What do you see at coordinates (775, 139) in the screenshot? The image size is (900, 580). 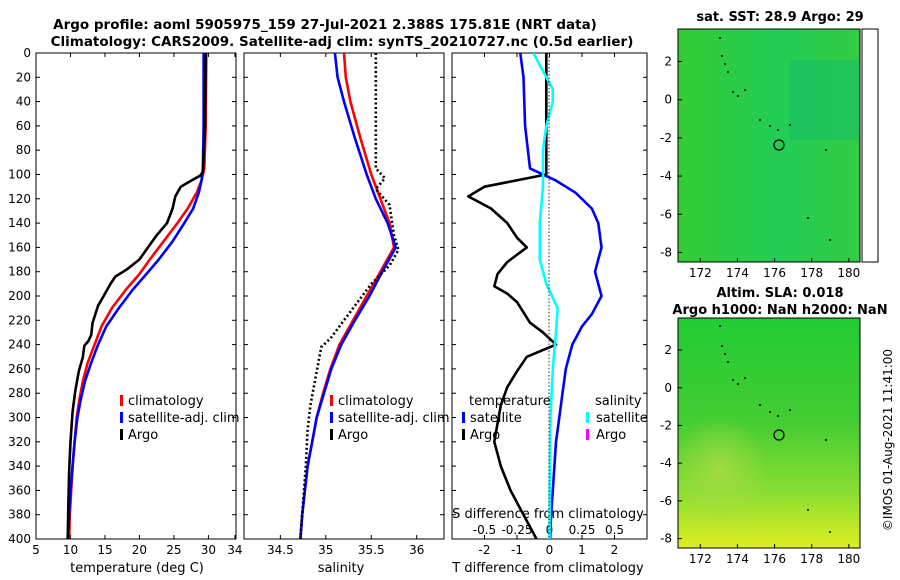 I see `sst-map-islands` at bounding box center [775, 139].